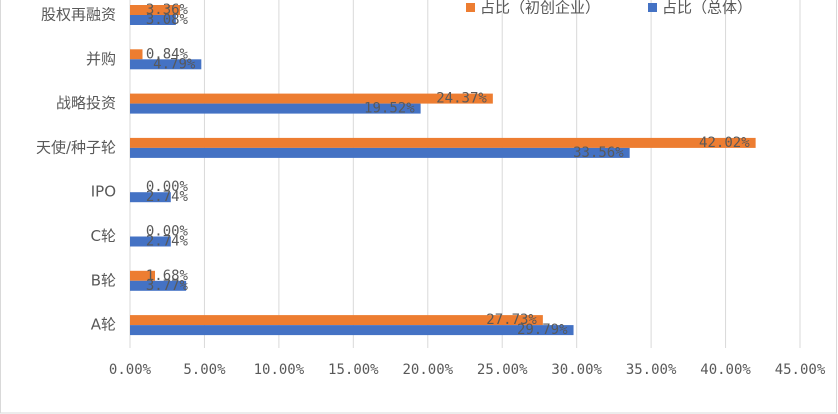 Image resolution: width=838 pixels, height=414 pixels. Describe the element at coordinates (103, 192) in the screenshot. I see `y-tick-label: IPO` at that location.